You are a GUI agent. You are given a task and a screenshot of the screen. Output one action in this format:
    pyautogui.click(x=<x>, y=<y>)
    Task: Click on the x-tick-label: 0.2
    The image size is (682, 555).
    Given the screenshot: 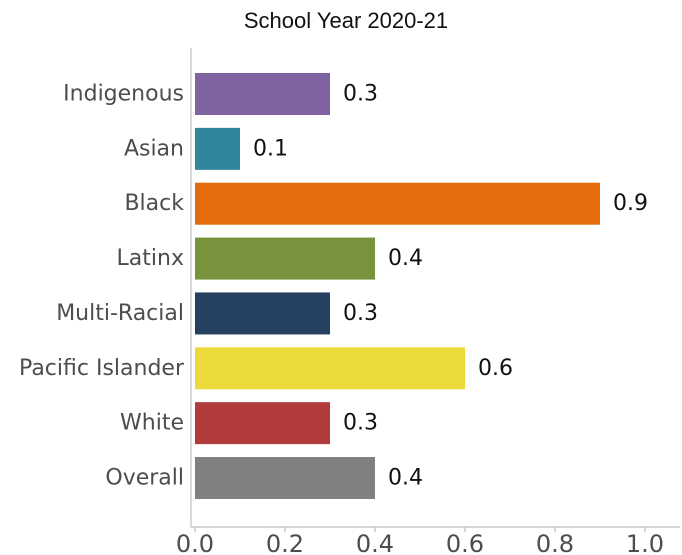 What is the action you would take?
    pyautogui.click(x=285, y=542)
    